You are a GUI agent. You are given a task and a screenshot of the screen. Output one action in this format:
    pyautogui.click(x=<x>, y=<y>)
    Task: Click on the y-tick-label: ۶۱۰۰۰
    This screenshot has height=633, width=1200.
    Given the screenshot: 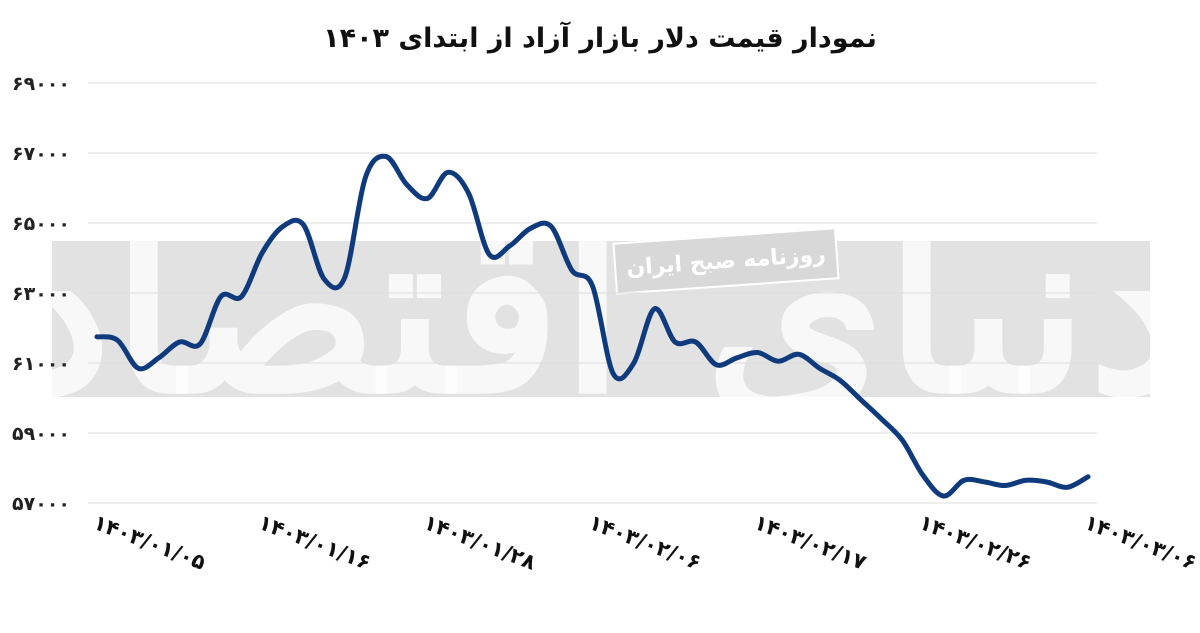 What is the action you would take?
    pyautogui.click(x=41, y=364)
    